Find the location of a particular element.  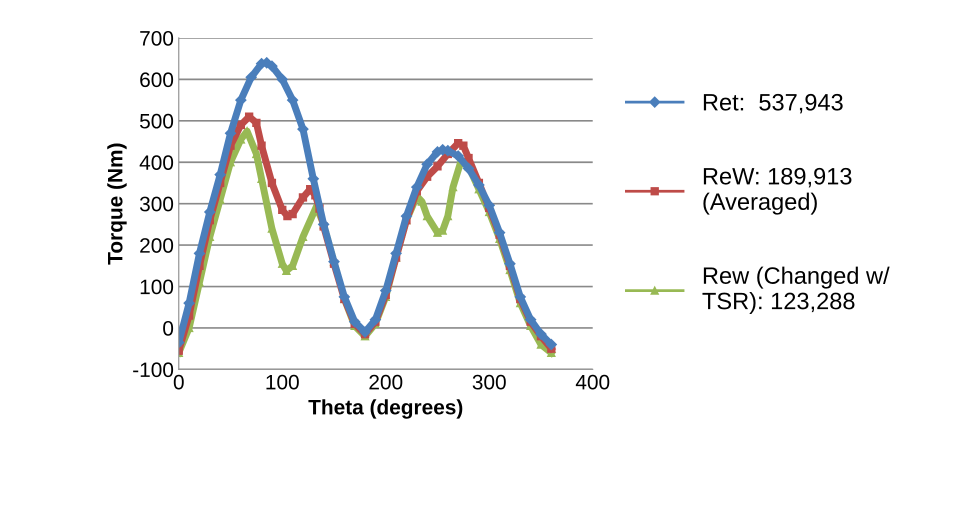

x-tick-label: 300 is located at coordinates (489, 382).